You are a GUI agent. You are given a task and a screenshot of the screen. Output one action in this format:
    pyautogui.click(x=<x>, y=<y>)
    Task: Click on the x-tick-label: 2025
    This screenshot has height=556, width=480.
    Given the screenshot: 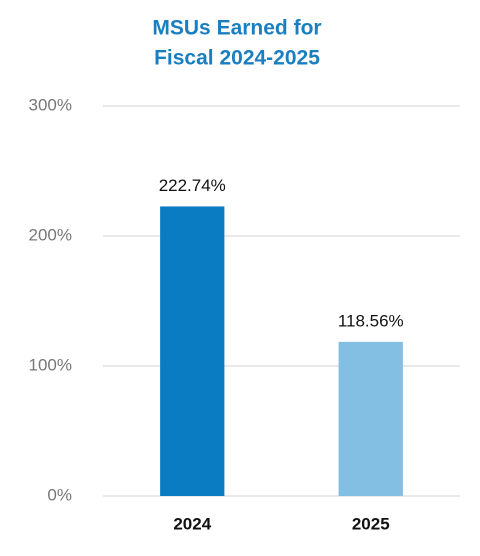 What is the action you would take?
    pyautogui.click(x=371, y=523)
    